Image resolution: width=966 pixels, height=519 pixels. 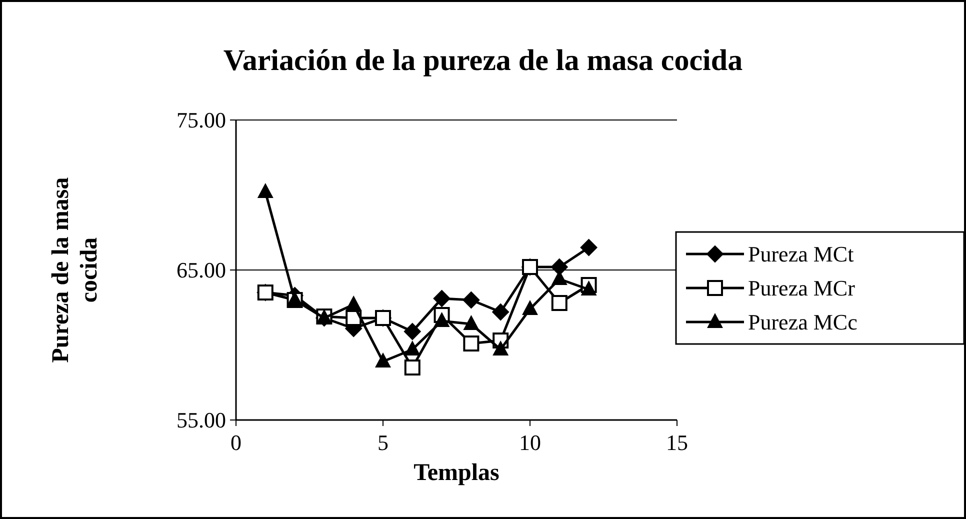 I want to click on y-tick-label: 75.00, so click(x=201, y=120).